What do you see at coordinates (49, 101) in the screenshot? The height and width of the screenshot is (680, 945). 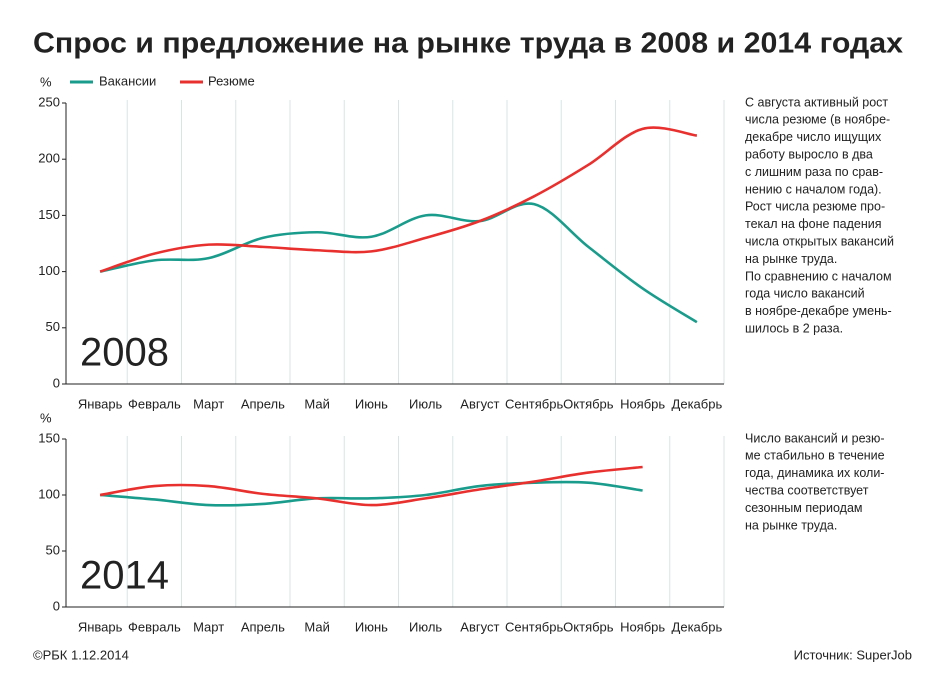 I see `y-tick-label: 250` at bounding box center [49, 101].